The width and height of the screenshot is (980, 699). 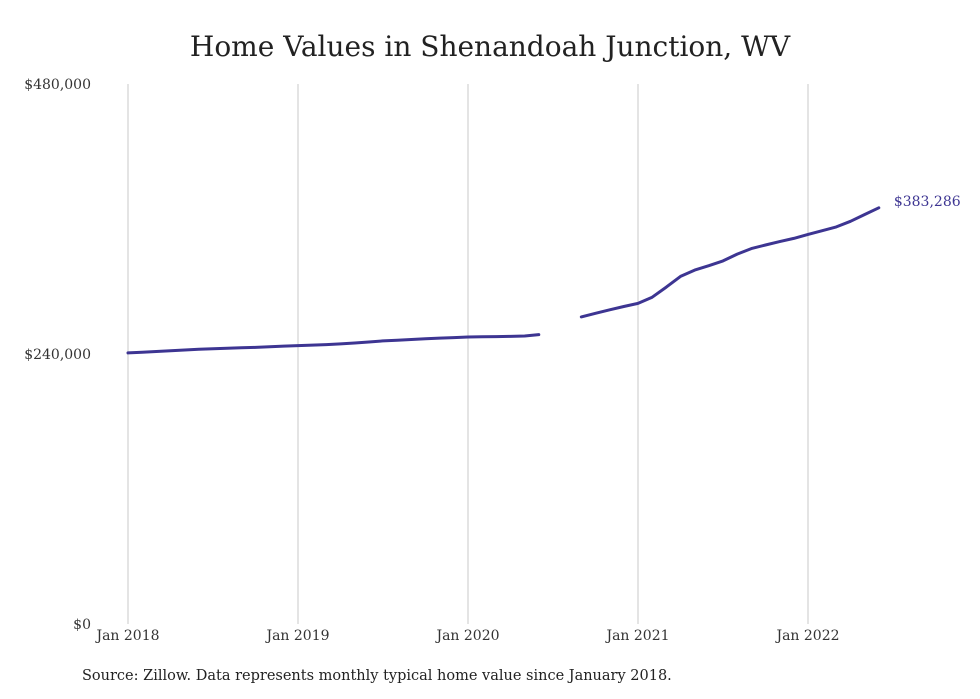 I want to click on y-axis-ticks: $0 $240,000 $480,000, so click(x=57, y=355).